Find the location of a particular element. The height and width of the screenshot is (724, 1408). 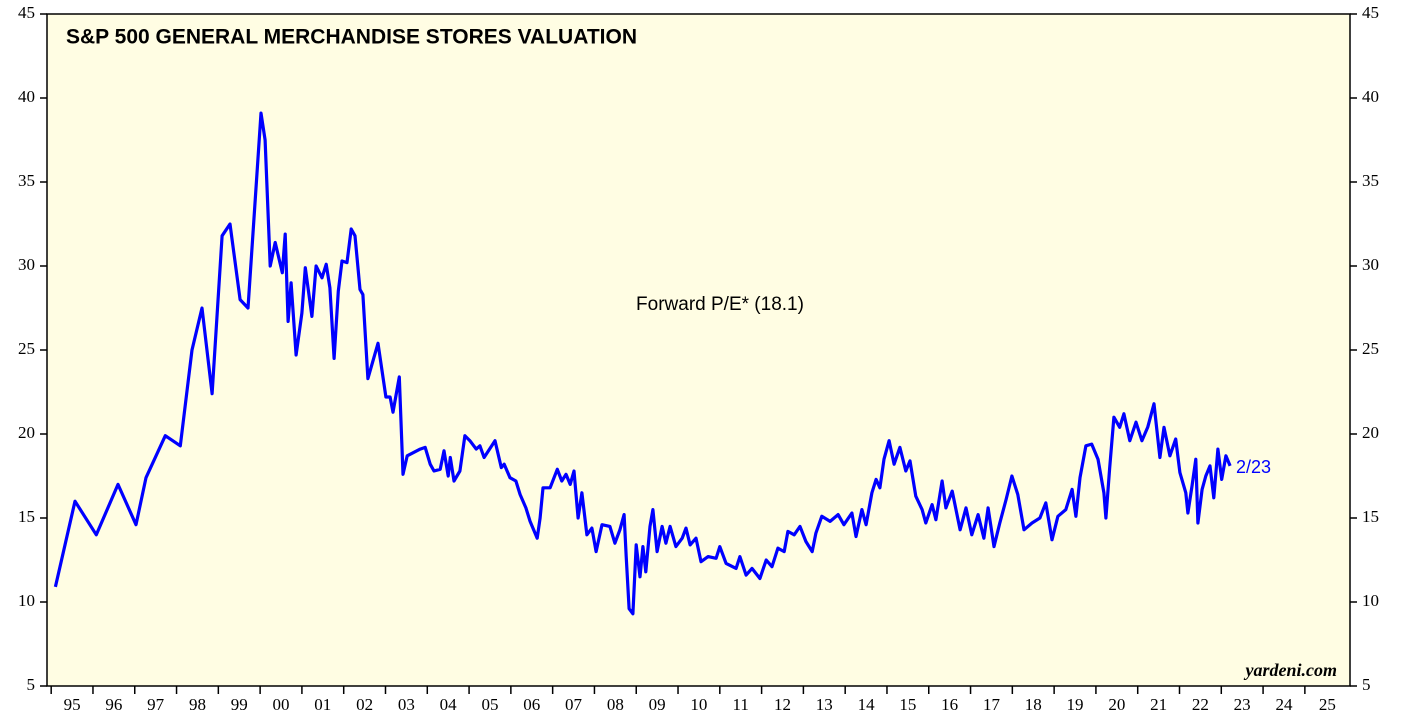

y-tick-label: 10 is located at coordinates (26, 600).